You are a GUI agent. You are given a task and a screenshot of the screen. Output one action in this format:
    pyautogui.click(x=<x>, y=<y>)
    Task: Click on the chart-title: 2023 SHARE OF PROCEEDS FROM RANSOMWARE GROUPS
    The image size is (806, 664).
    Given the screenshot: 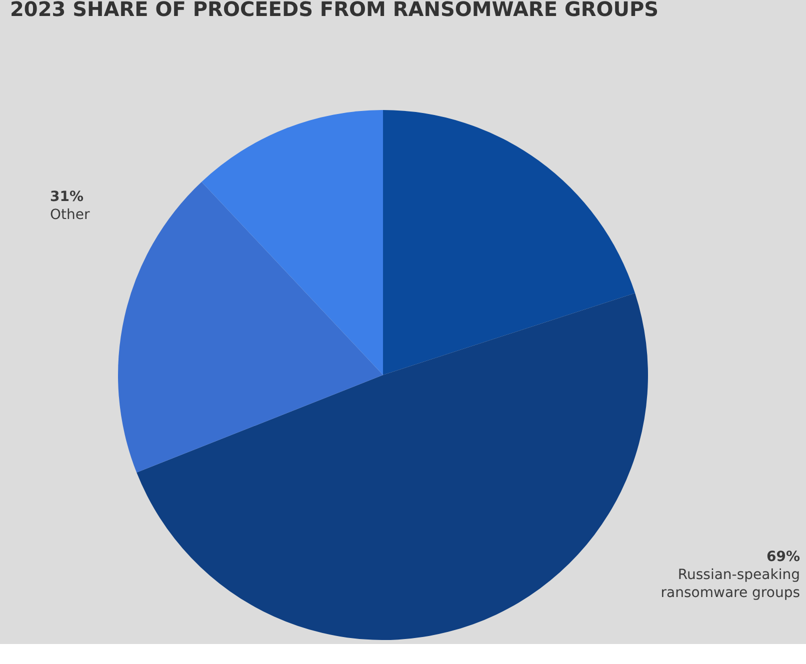 What is the action you would take?
    pyautogui.click(x=334, y=10)
    